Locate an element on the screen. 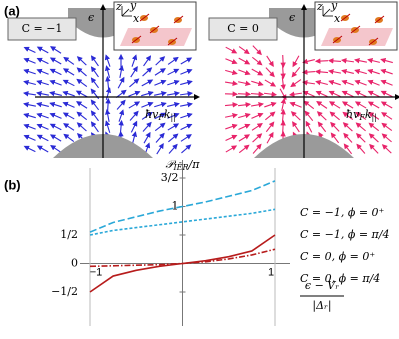  legend-entry: C = 0, ϕ = 0⁺ is located at coordinates (337, 256).